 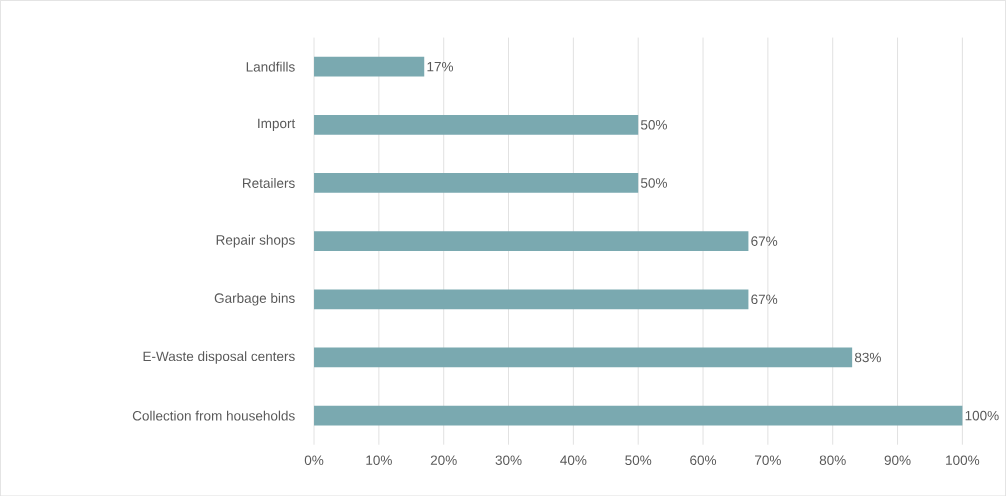 I want to click on x-tick-label: 100%, so click(x=963, y=460).